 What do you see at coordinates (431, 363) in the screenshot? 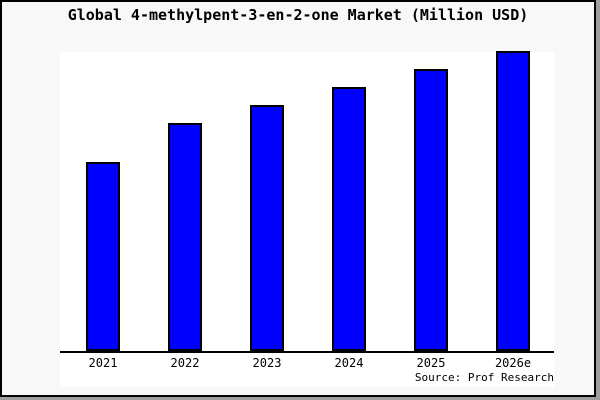
I see `x-tick-label-2025: 2025` at bounding box center [431, 363].